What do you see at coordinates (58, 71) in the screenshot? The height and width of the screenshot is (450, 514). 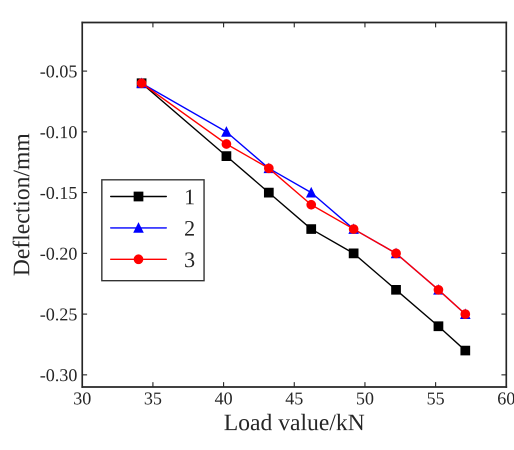 I see `y-tick-label: -0.05` at bounding box center [58, 71].